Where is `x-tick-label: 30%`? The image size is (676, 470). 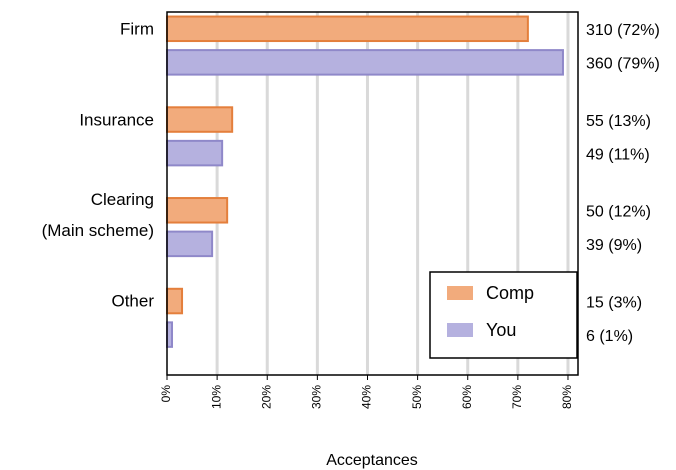 x-tick-label: 30% is located at coordinates (317, 397).